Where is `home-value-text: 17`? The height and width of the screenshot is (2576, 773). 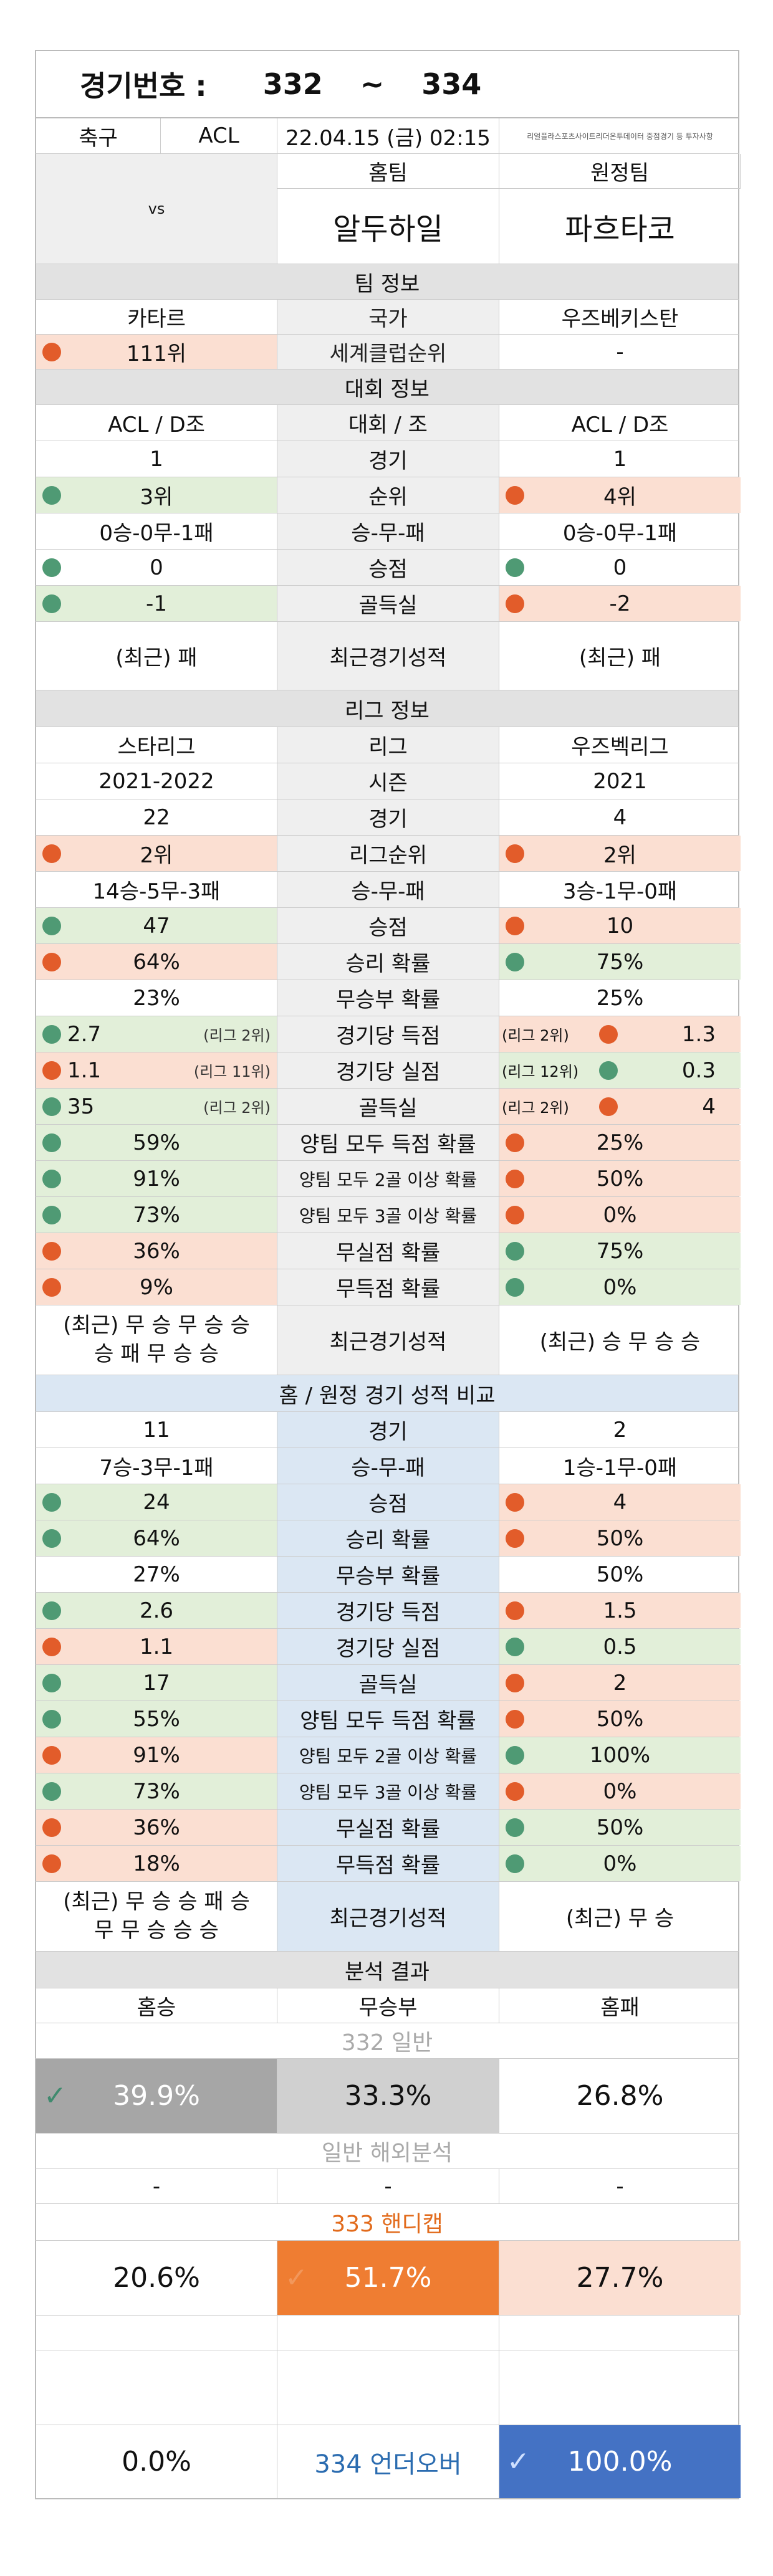
home-value-text: 17 is located at coordinates (157, 1683).